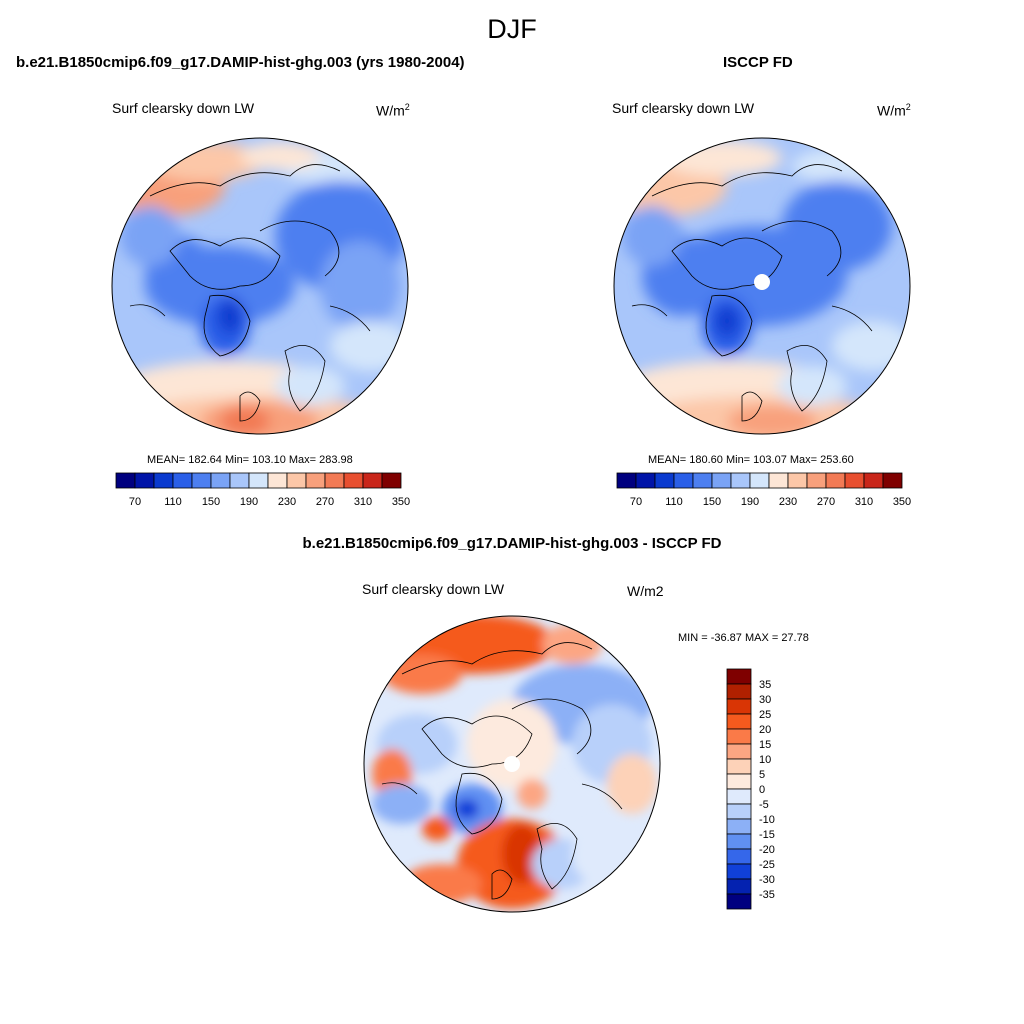  Describe the element at coordinates (762, 282) in the screenshot. I see `obs-pole-gap` at that location.